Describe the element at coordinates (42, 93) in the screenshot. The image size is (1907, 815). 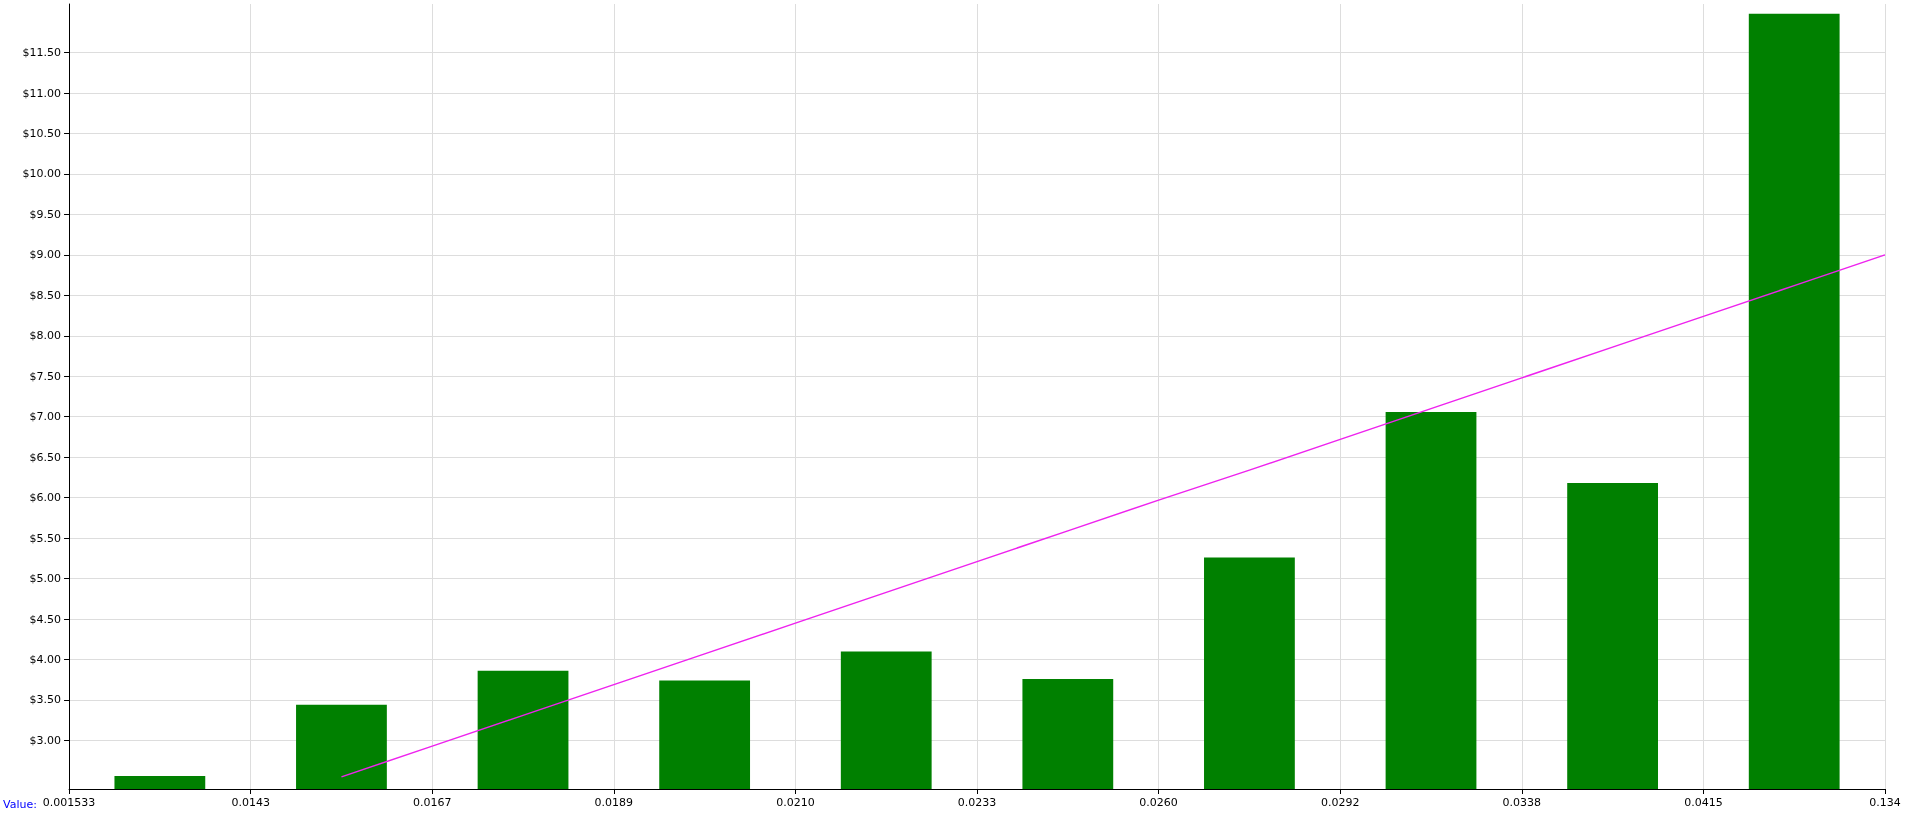
I see `y-tick-label: $11.00` at that location.